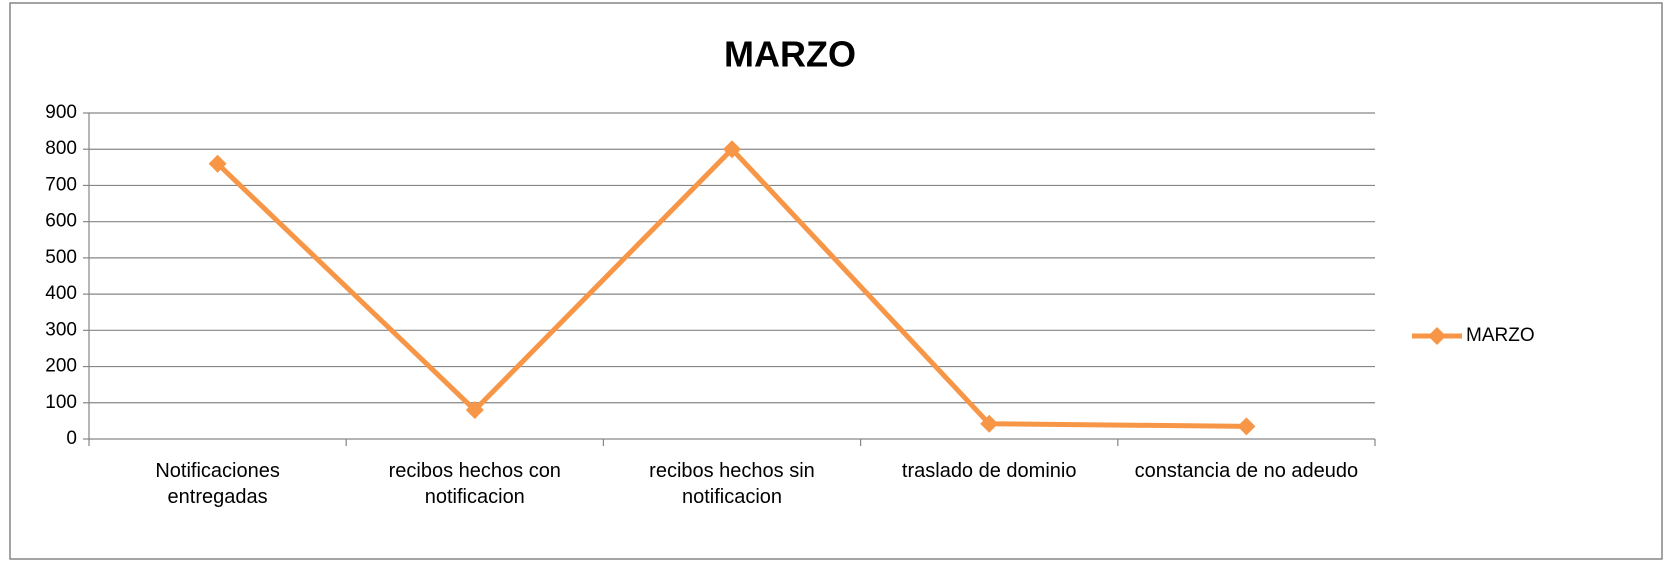 Image resolution: width=1665 pixels, height=562 pixels. Describe the element at coordinates (61, 221) in the screenshot. I see `y-tick-label: 600` at that location.